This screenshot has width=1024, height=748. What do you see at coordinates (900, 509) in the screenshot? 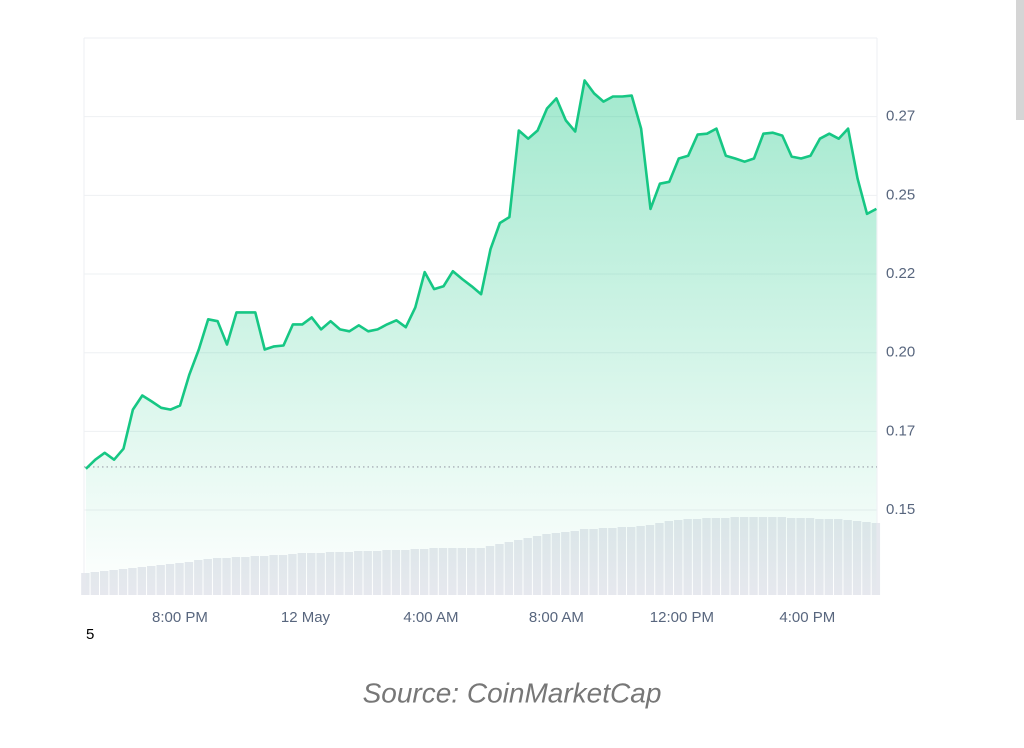
I see `y-tick-label: 0.15` at bounding box center [900, 509].